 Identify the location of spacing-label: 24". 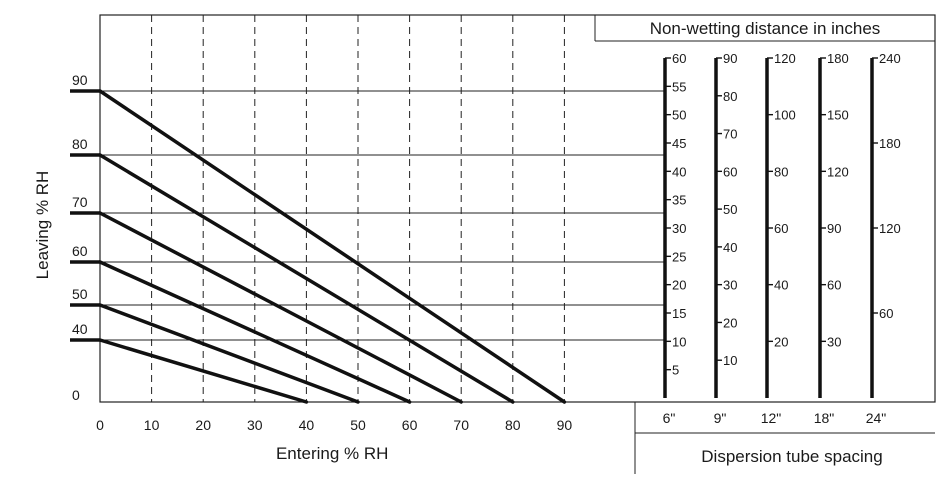
(876, 418).